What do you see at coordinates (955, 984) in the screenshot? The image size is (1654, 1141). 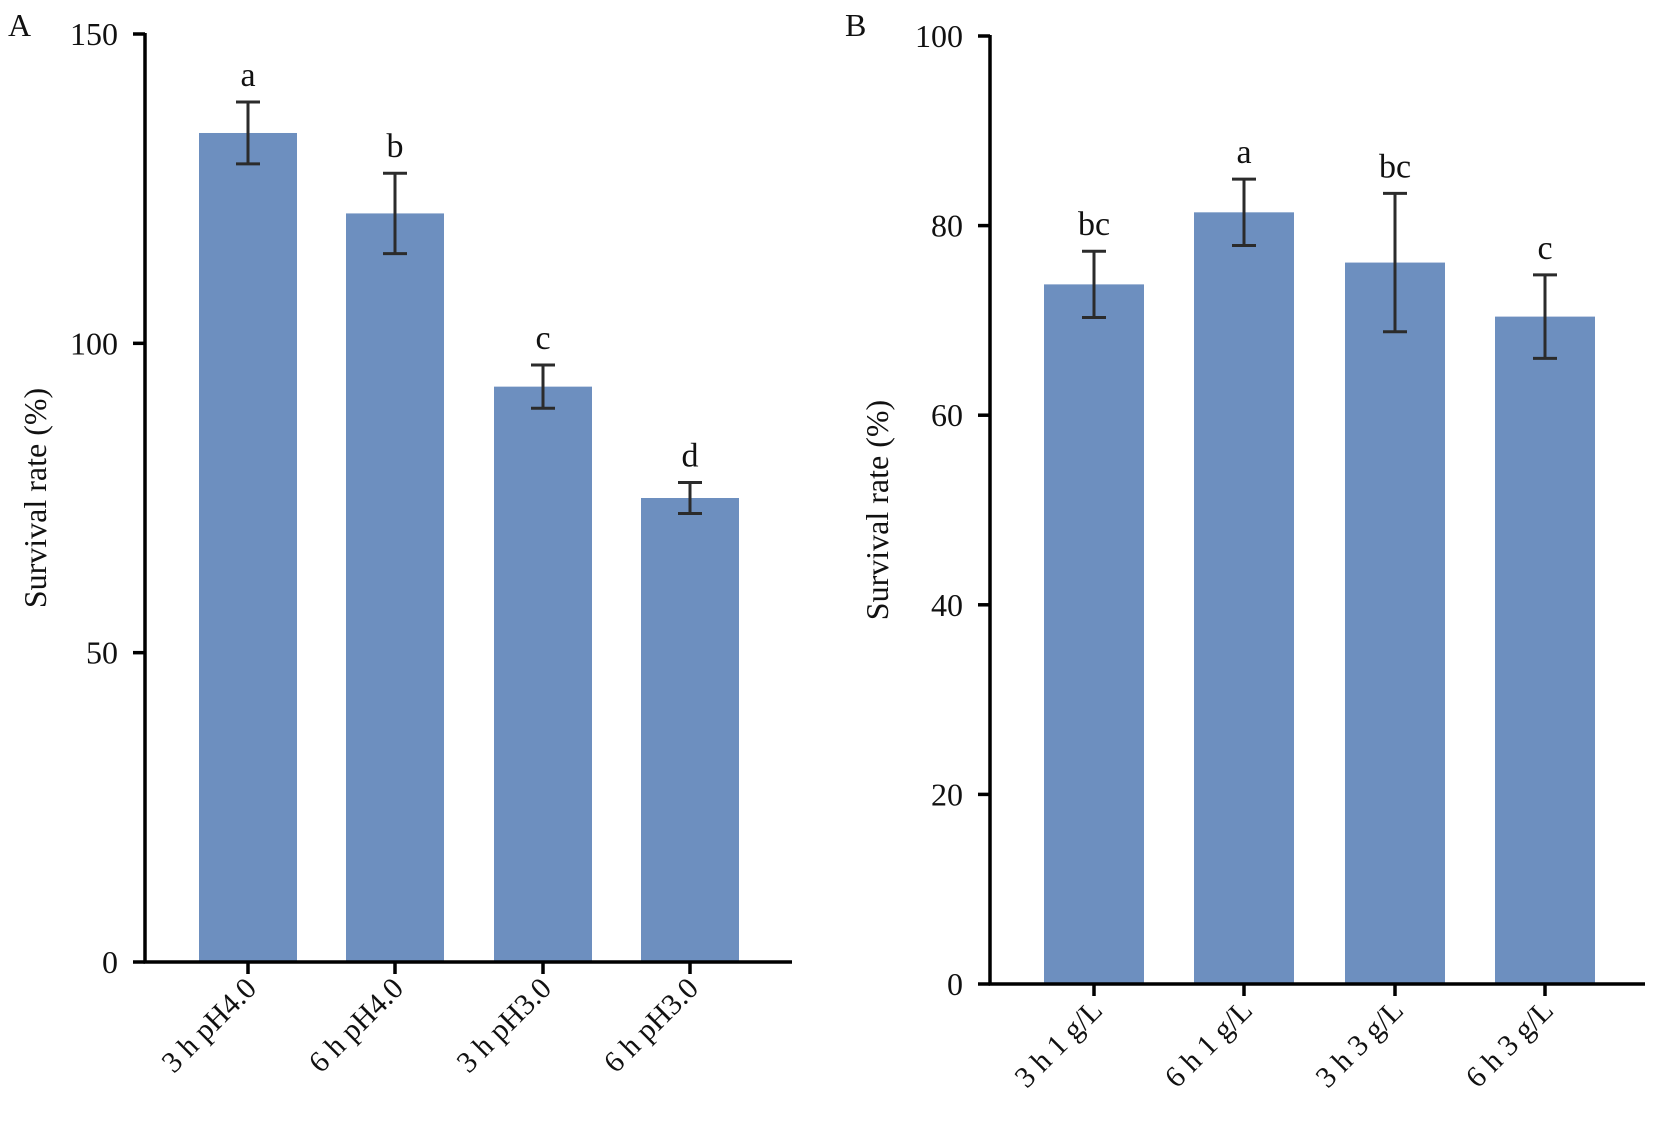 I see `y-tick-label-B-0: 0` at bounding box center [955, 984].